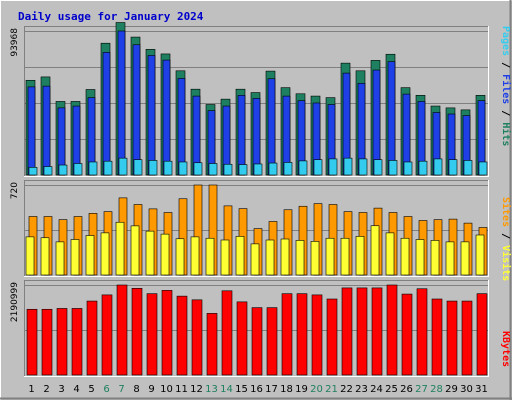  I want to click on y-max-label: 2190999, so click(15, 302).